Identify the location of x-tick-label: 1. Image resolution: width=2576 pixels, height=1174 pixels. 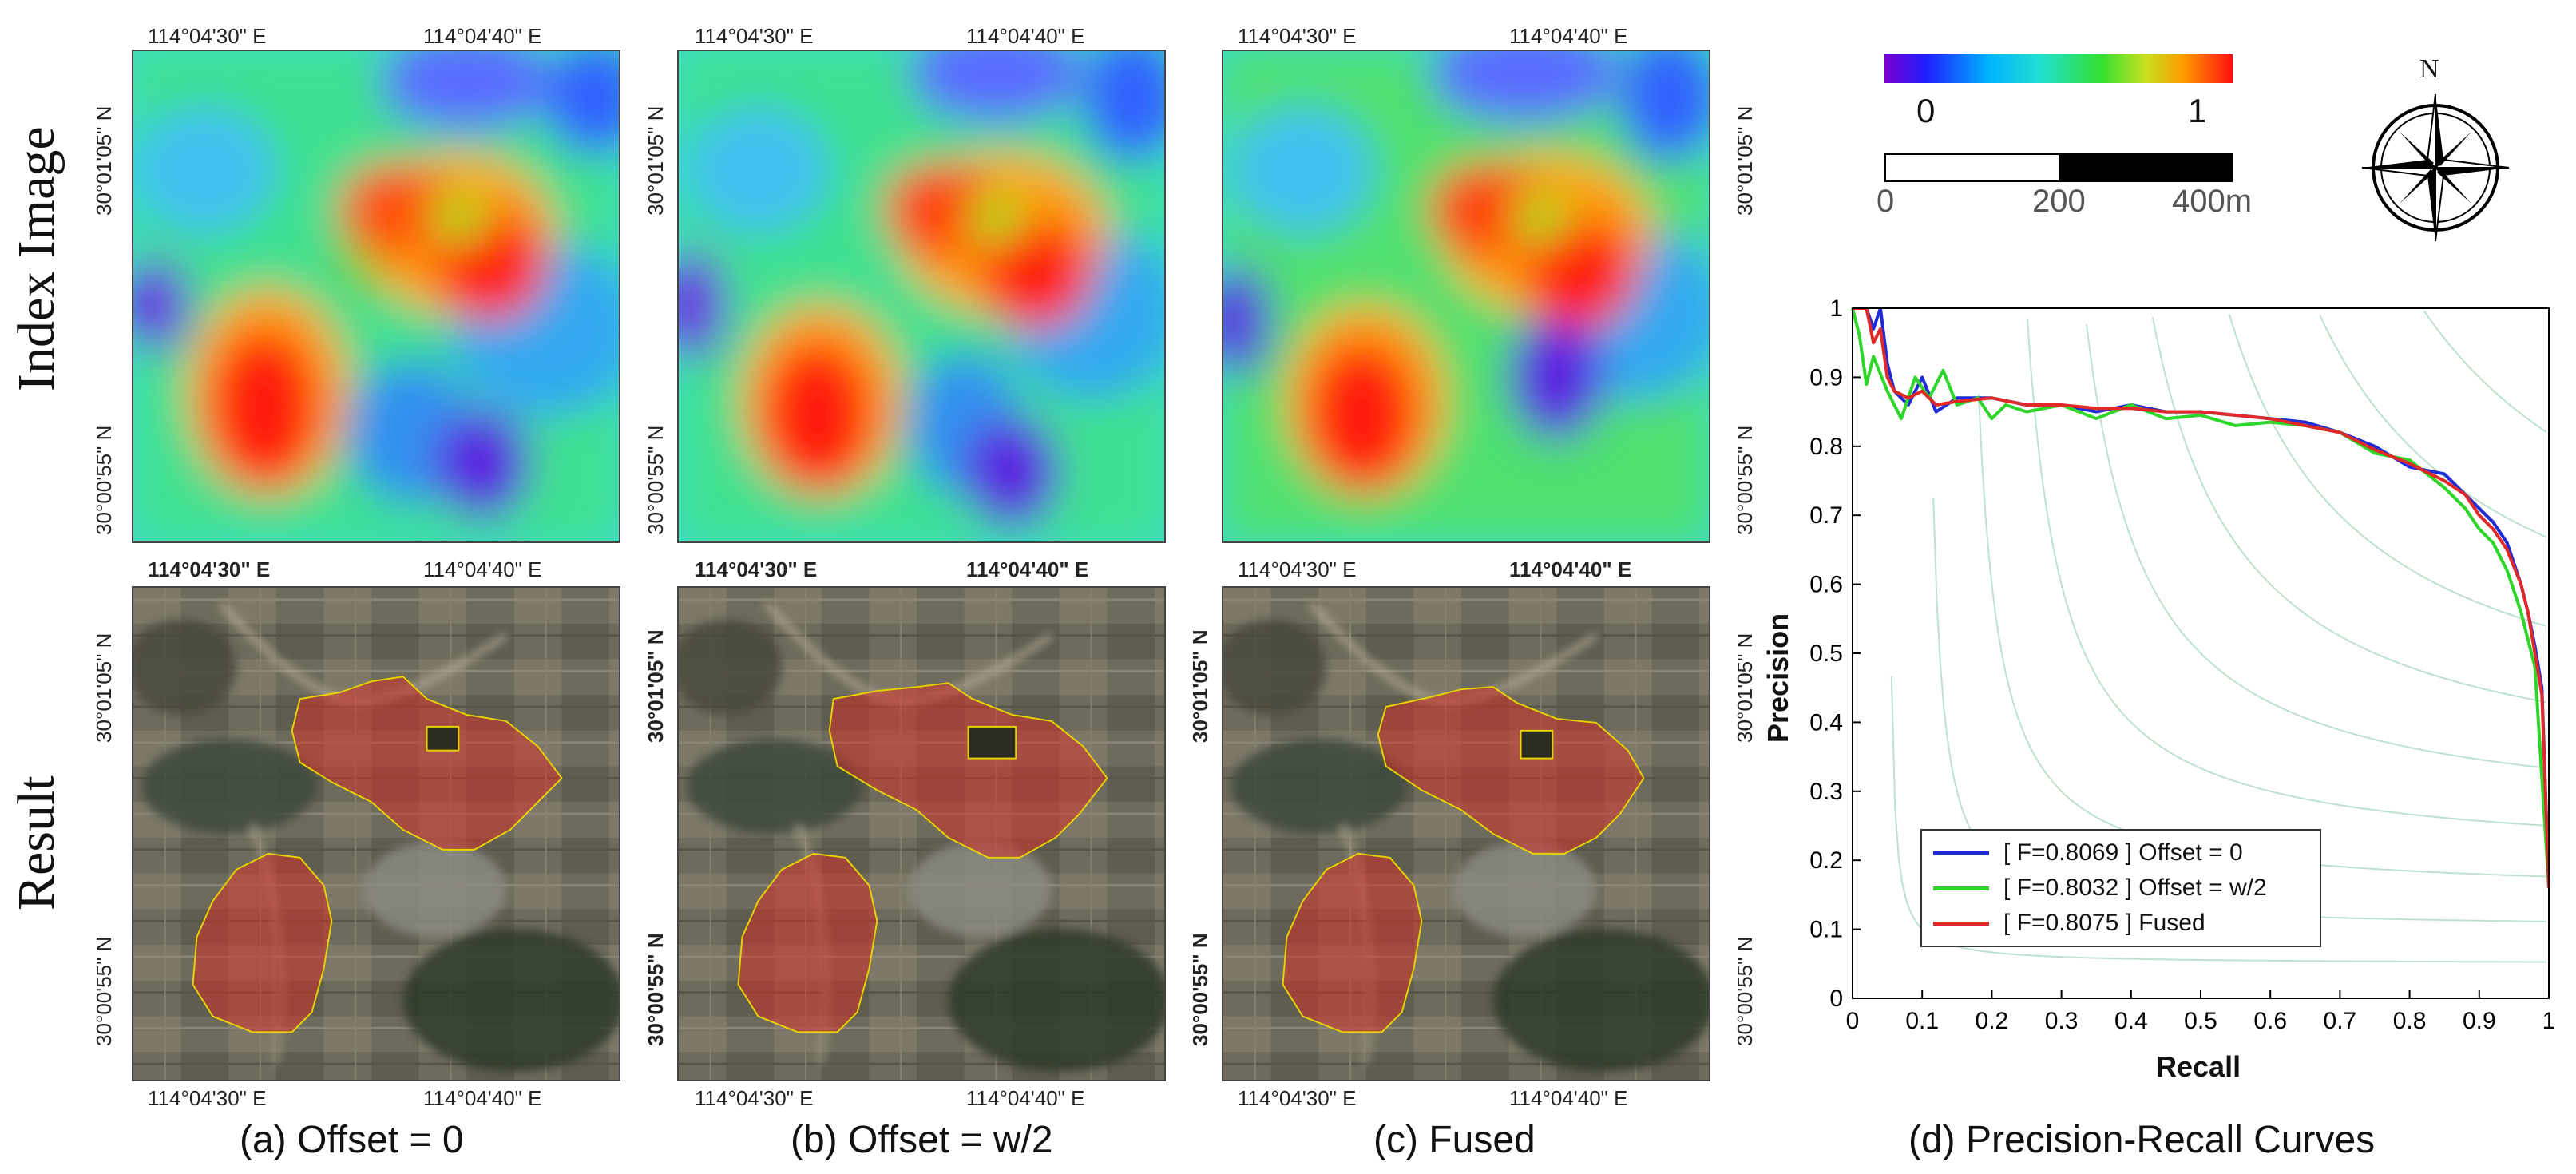
(2549, 1021).